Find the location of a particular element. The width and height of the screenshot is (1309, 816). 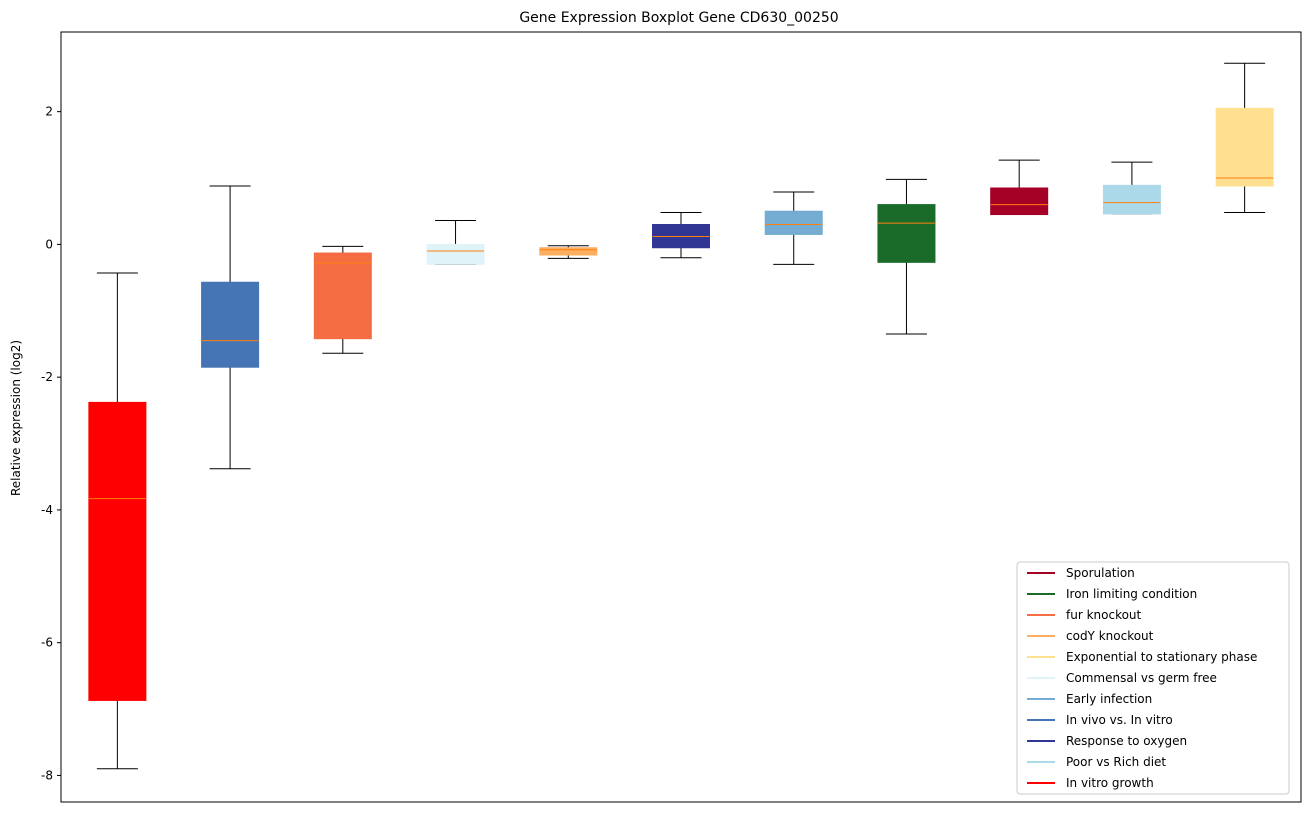

legend-box is located at coordinates (1153, 678).